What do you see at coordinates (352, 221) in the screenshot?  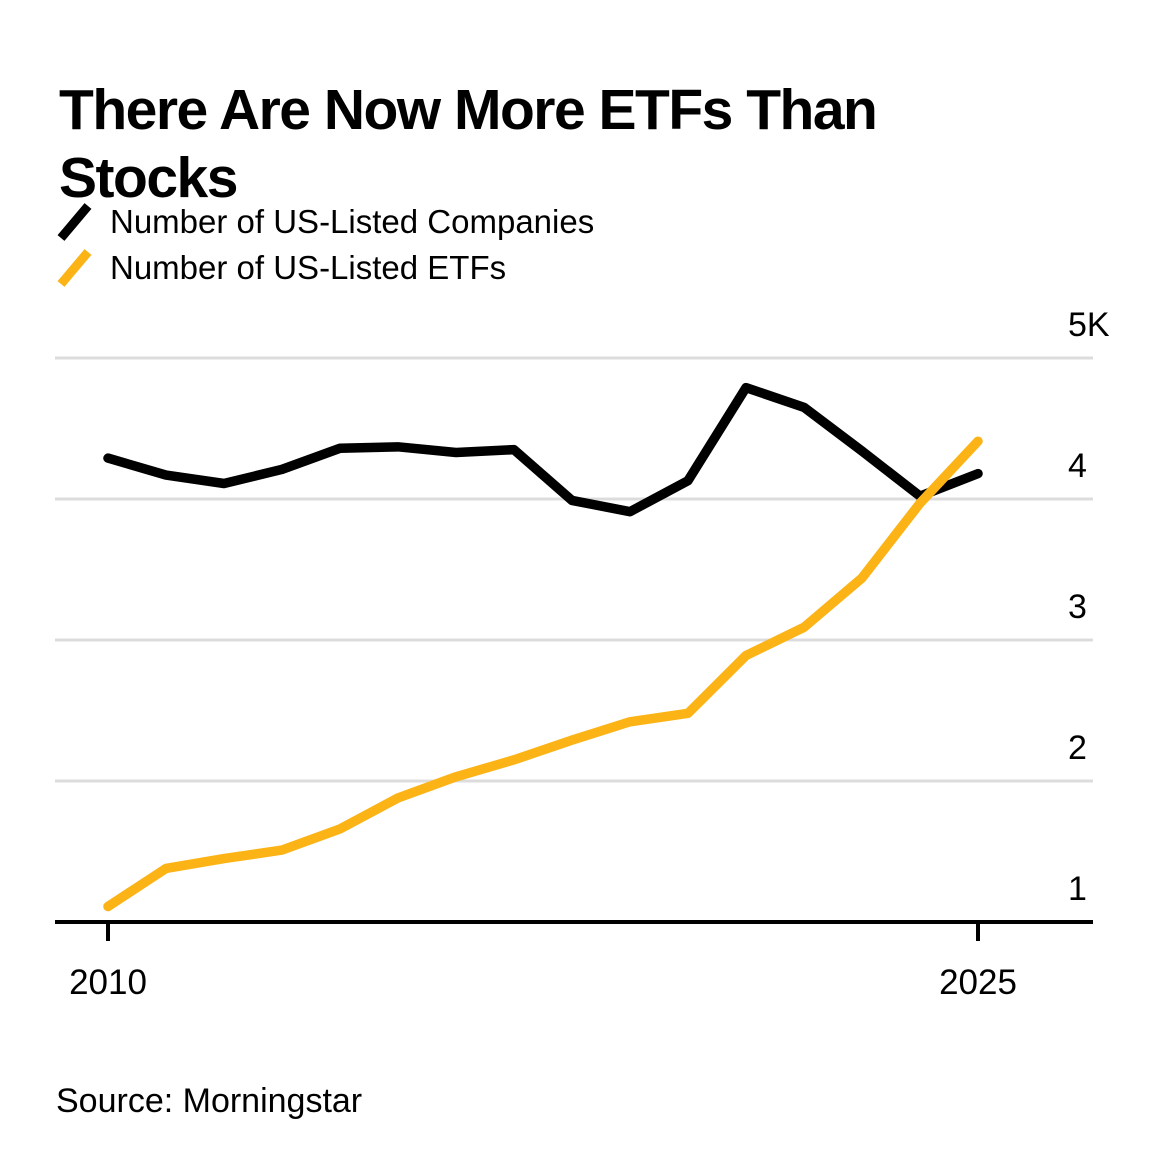 I see `legend-label-companies: Number of US-Listed Companies` at bounding box center [352, 221].